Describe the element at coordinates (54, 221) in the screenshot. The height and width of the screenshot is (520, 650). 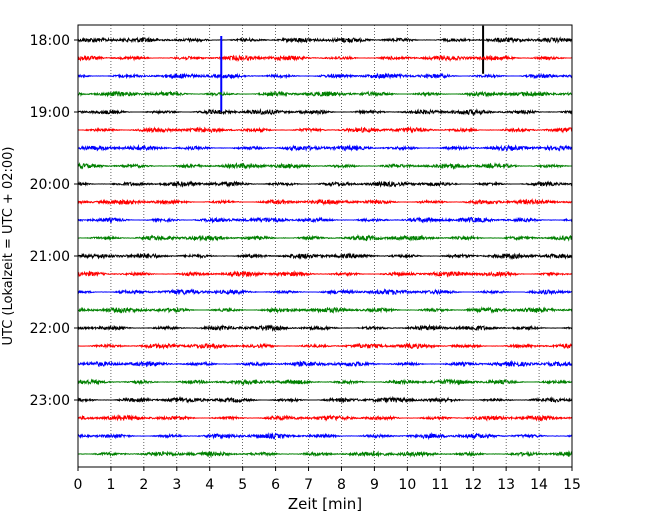
I see `y-axis: 18:00 19:00 20:00 21:00 22:00 23:00` at that location.